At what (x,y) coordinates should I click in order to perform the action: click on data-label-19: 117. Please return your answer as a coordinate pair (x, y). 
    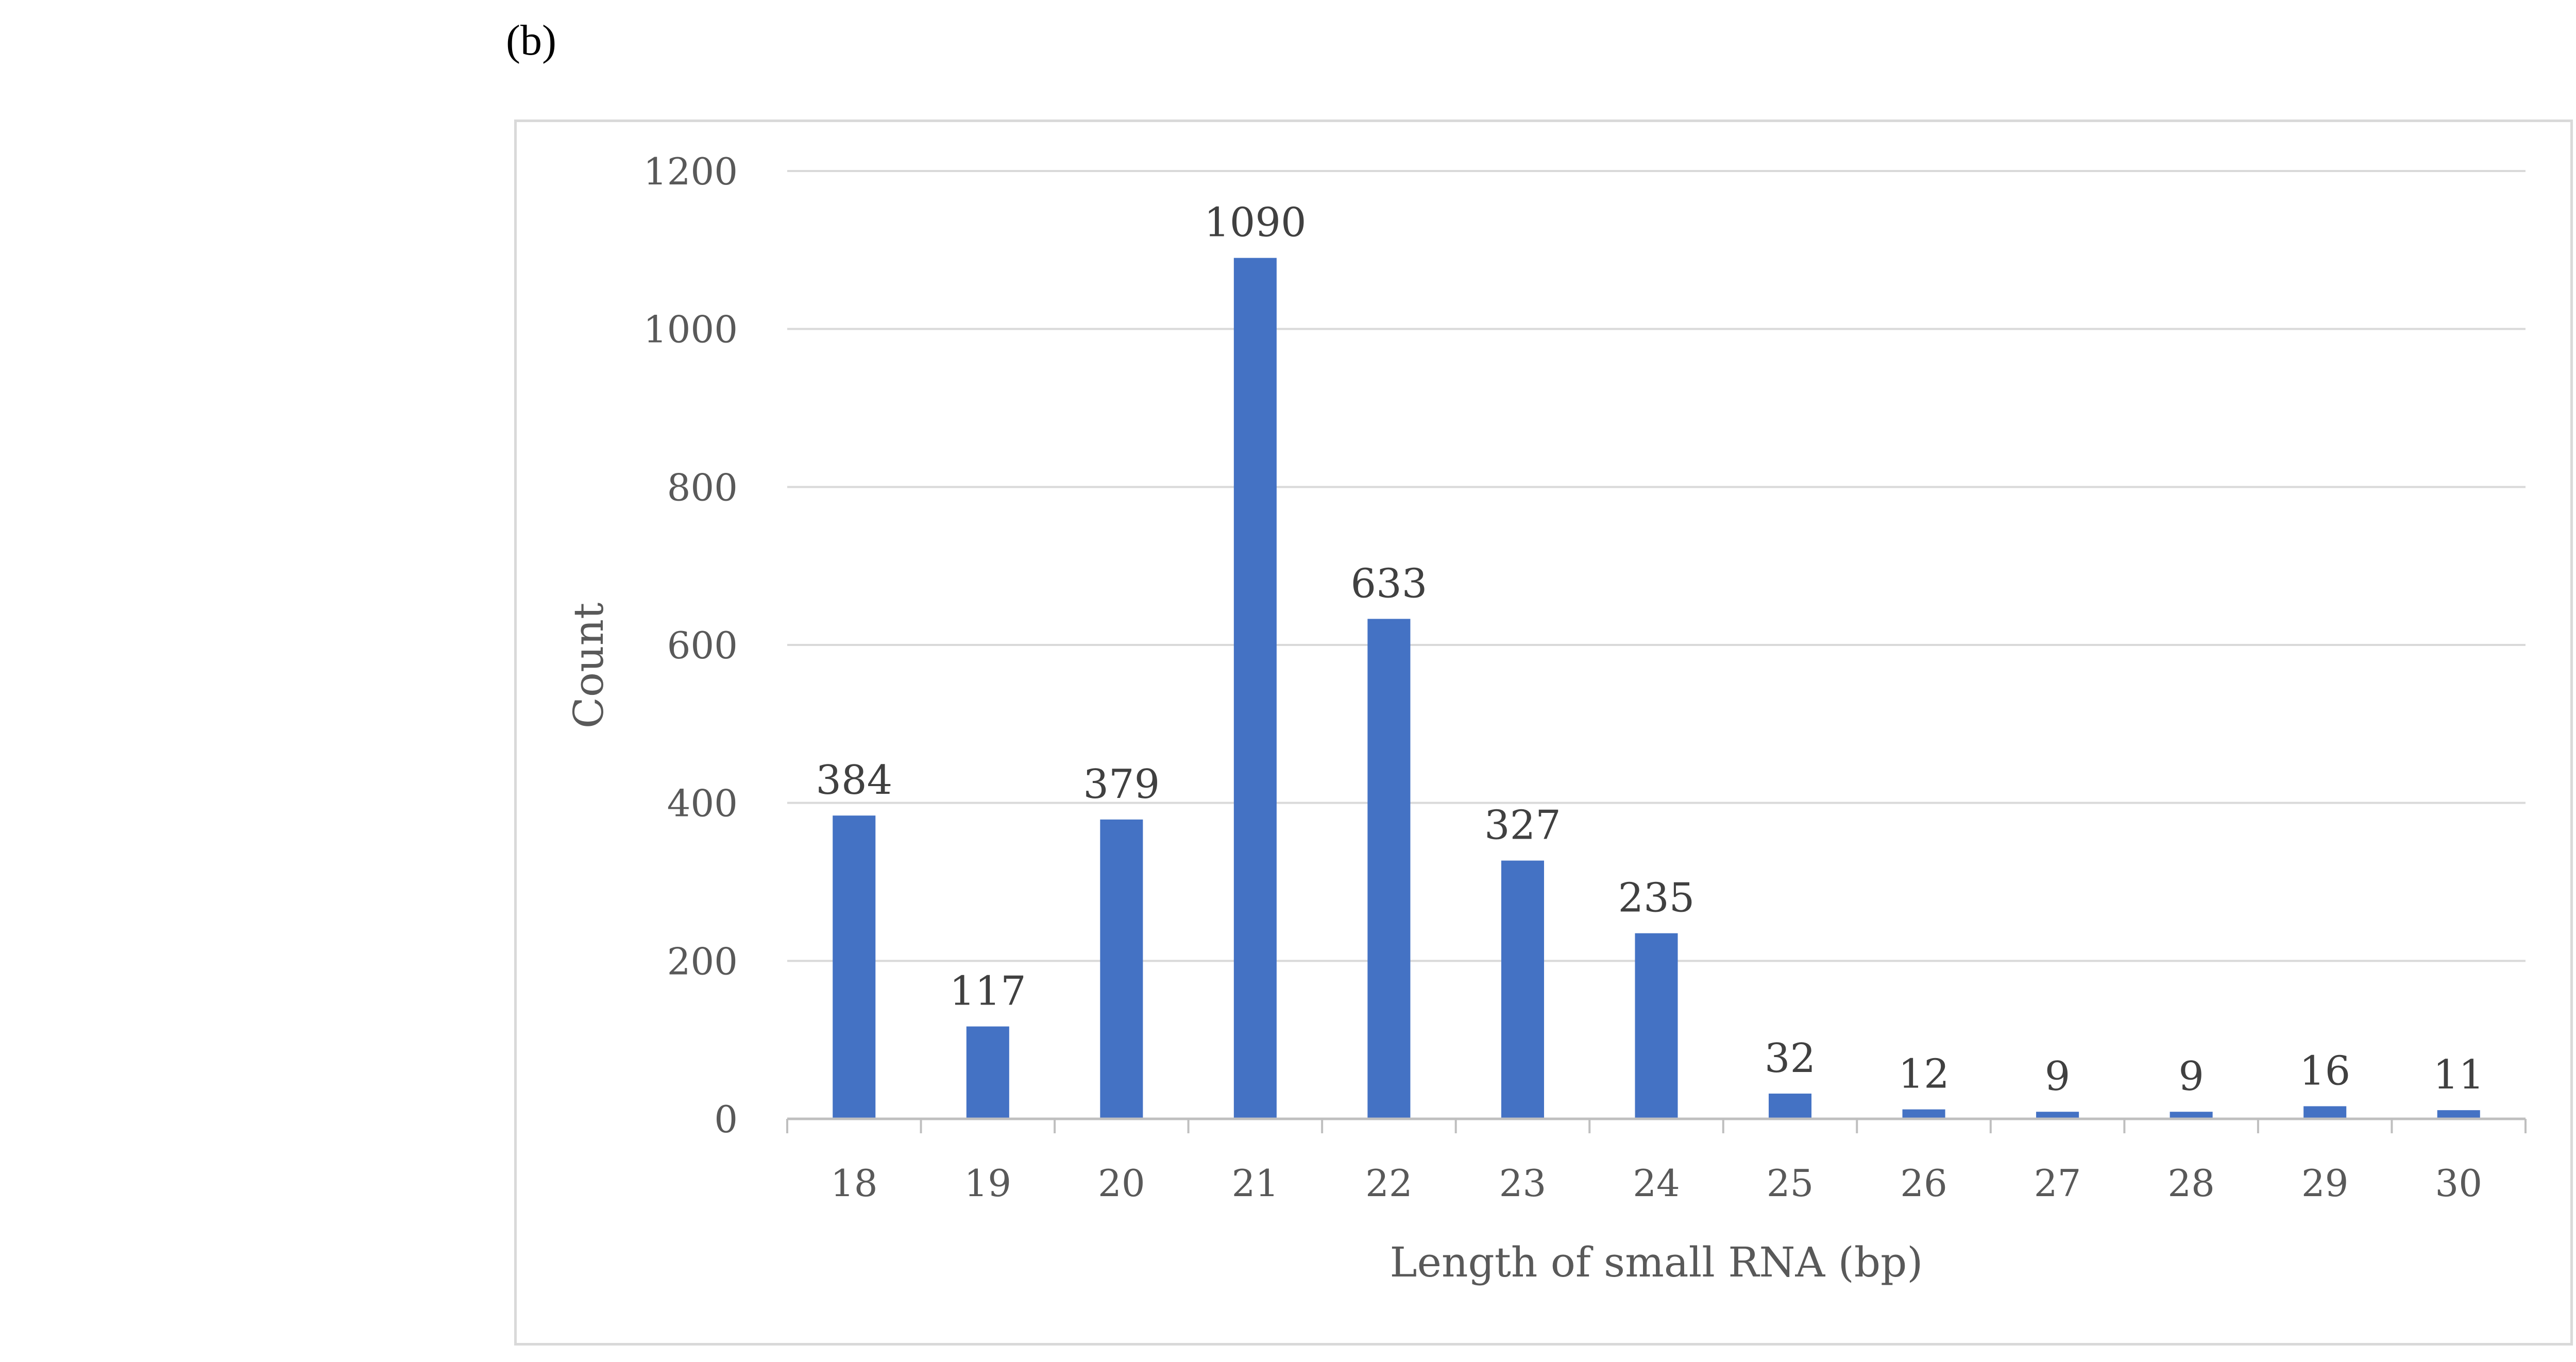
    Looking at the image, I should click on (988, 991).